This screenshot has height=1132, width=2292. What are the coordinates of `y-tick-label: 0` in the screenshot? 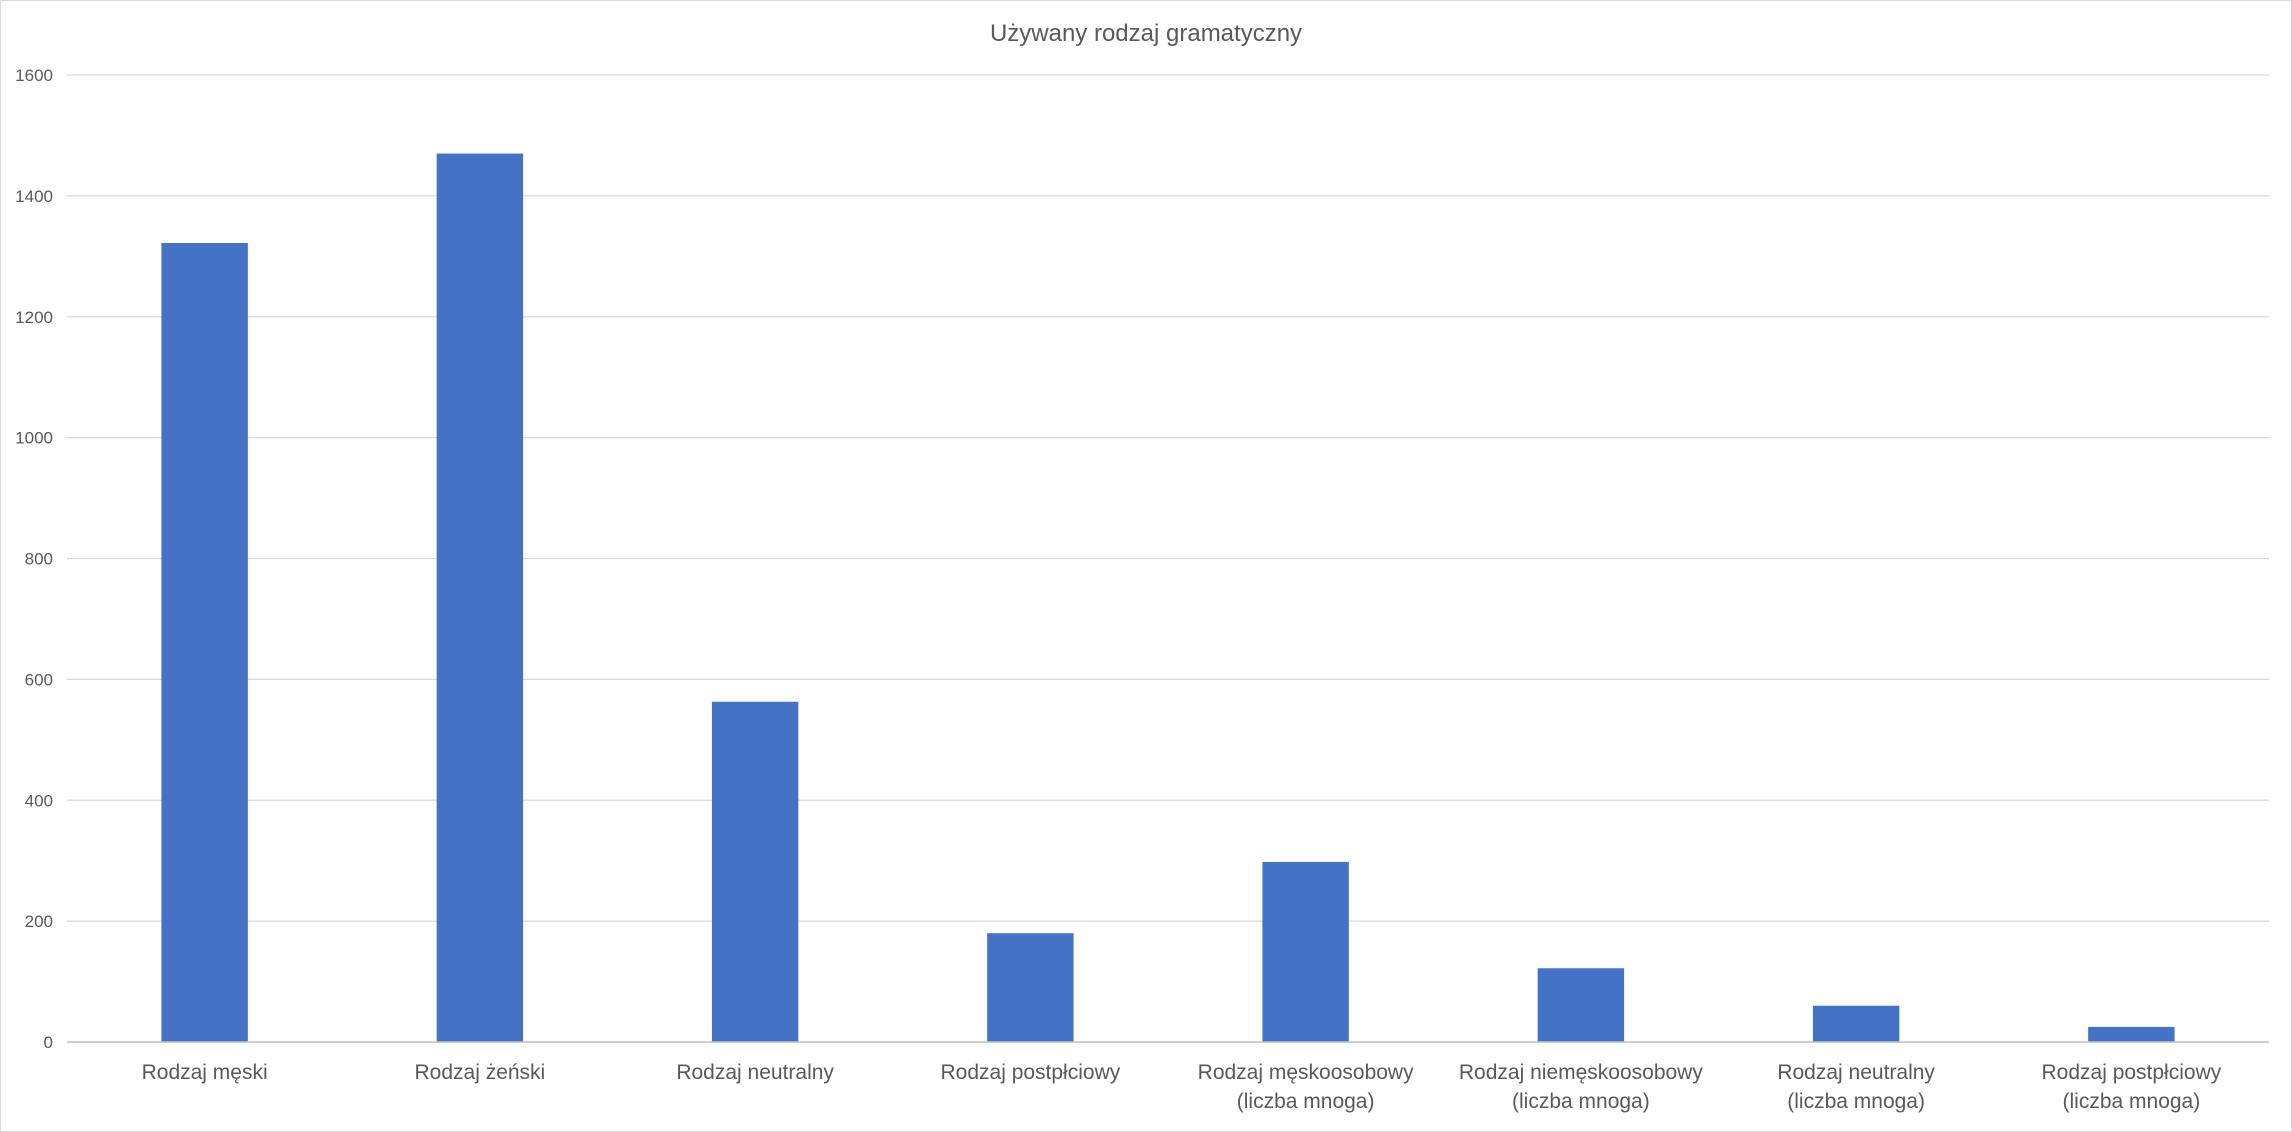 It's located at (48, 1042).